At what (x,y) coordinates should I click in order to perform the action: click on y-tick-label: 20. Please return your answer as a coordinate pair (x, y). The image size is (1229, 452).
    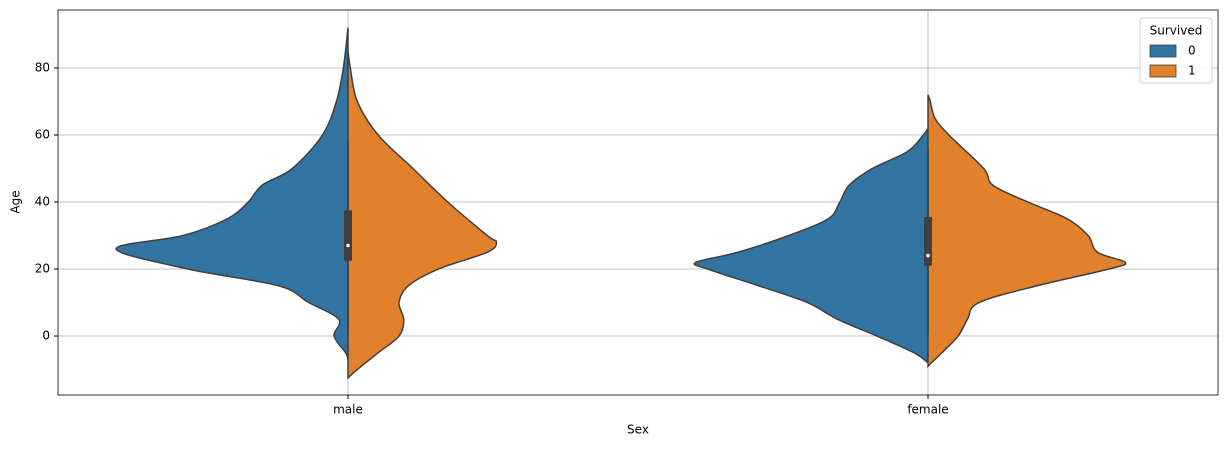
    Looking at the image, I should click on (42, 269).